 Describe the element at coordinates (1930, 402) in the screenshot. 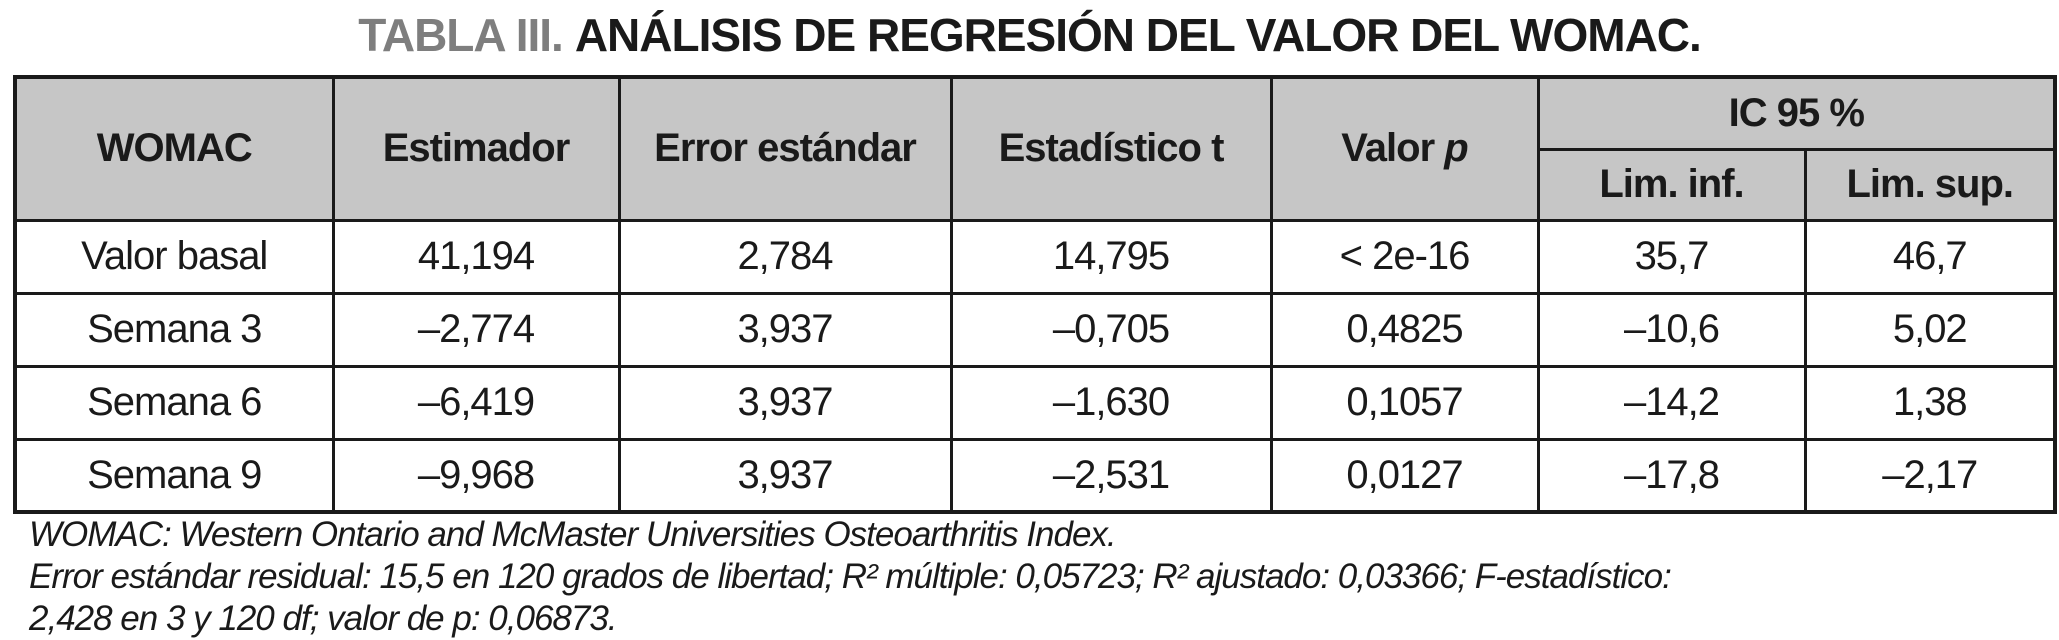

I see `cell-ci-high: 1,38` at that location.